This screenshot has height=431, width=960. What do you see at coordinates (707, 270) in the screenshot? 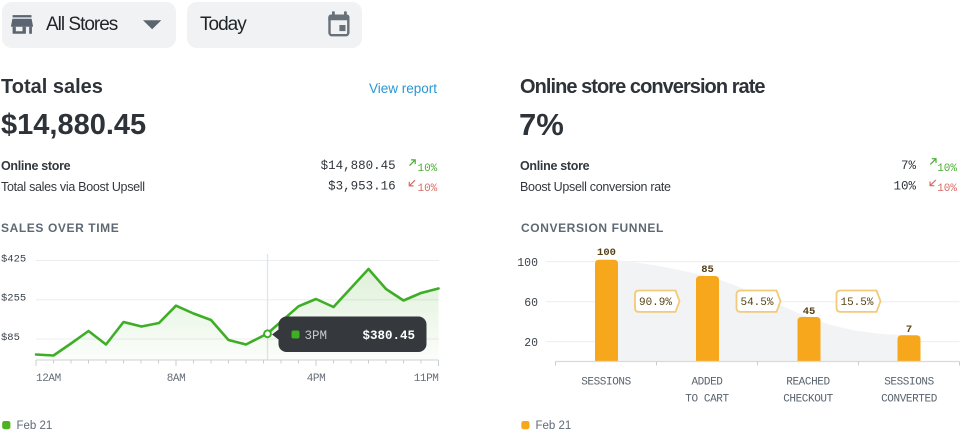
I see `svg-text: 85` at bounding box center [707, 270].